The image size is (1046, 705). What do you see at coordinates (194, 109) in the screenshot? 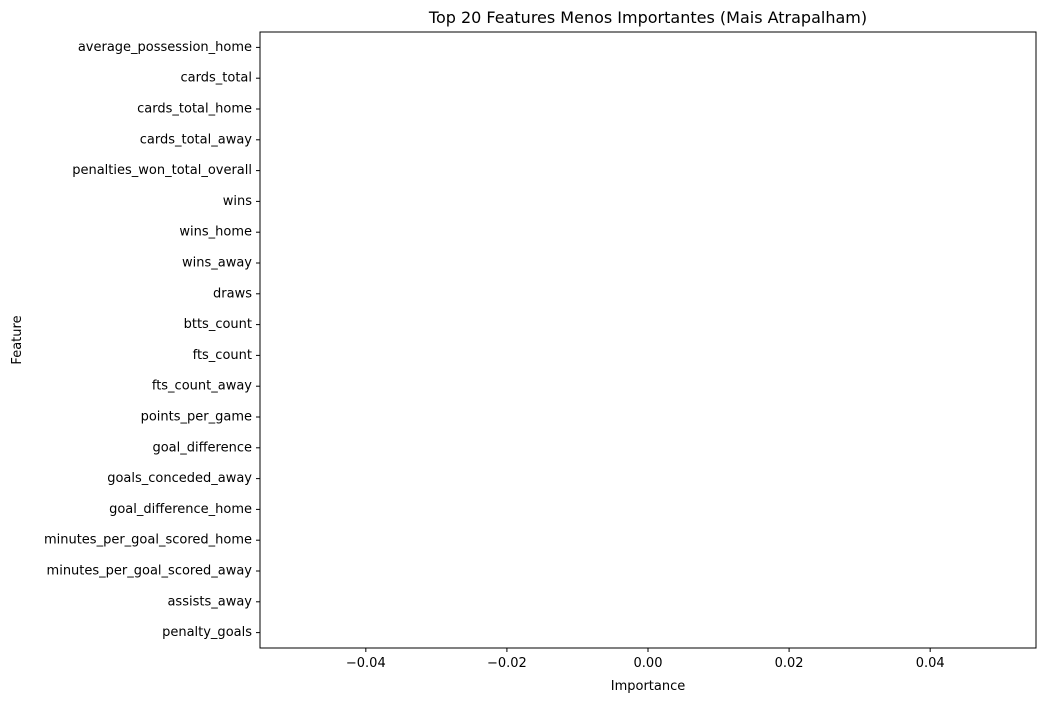
I see `y-tick-label: cards_total_home` at bounding box center [194, 109].